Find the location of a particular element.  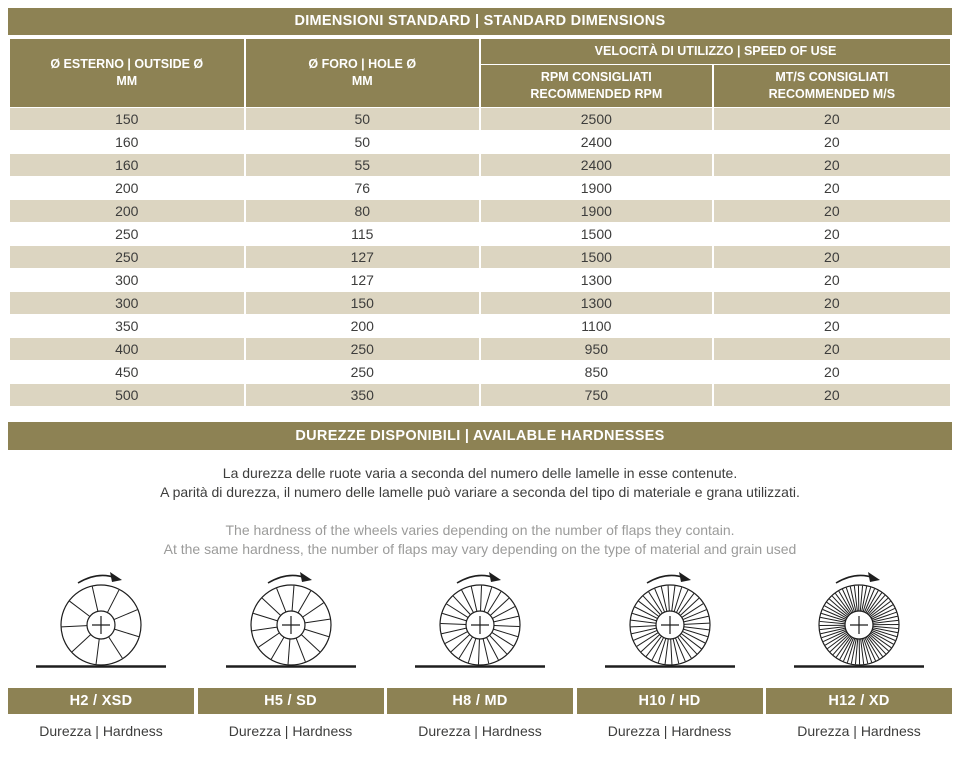

table-row: 250 115 1500 20 is located at coordinates (480, 233).